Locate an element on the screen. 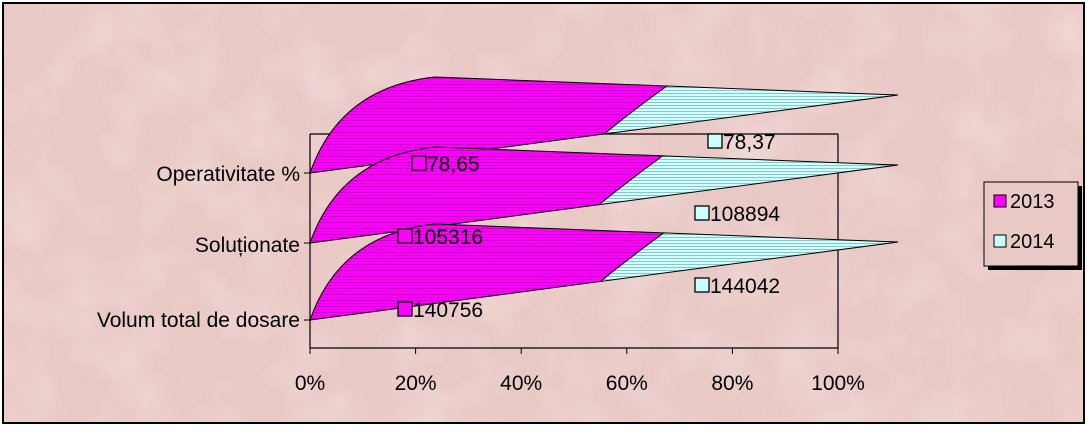 The height and width of the screenshot is (432, 1088). x-tick-label-5: 100% is located at coordinates (838, 383).